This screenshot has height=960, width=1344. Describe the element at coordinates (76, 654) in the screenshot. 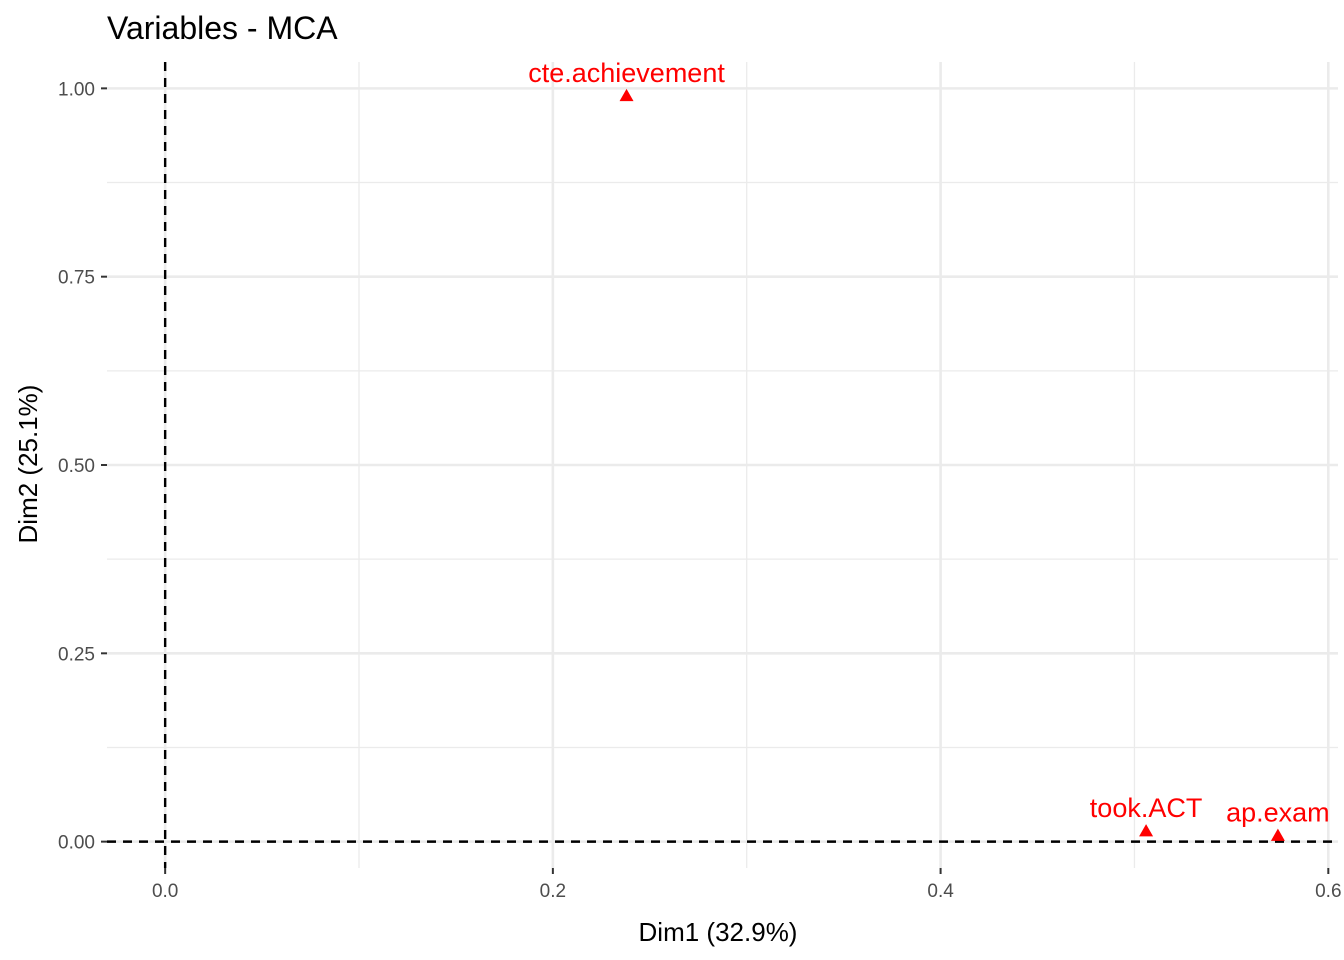

I see `y-tick-label: 0.25` at that location.